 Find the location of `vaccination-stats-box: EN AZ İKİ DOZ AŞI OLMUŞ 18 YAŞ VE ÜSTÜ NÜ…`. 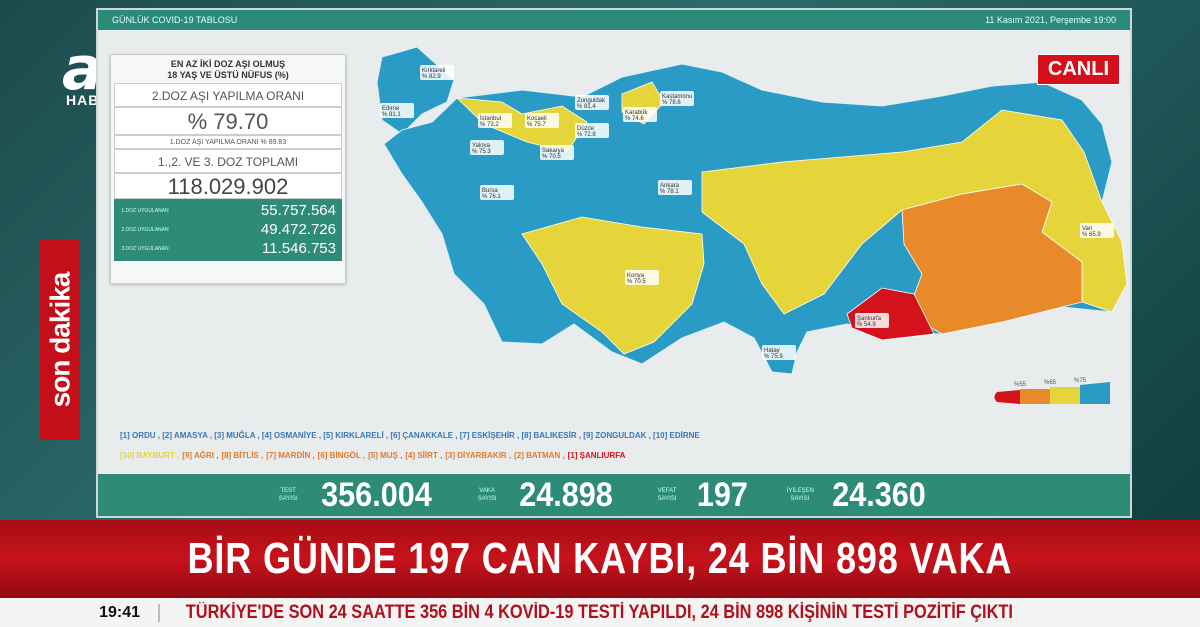

vaccination-stats-box: EN AZ İKİ DOZ AŞI OLMUŞ 18 YAŞ VE ÜSTÜ NÜ… is located at coordinates (228, 169).